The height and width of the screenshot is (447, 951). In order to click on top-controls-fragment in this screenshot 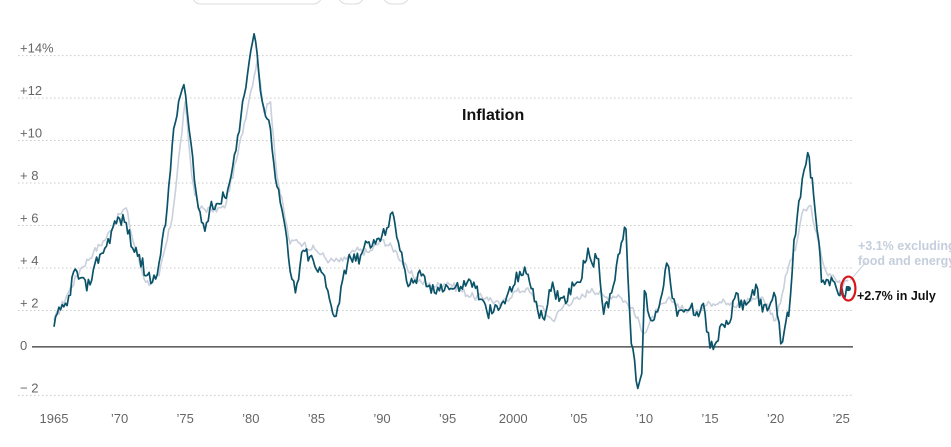, I will do `click(300, 2)`.